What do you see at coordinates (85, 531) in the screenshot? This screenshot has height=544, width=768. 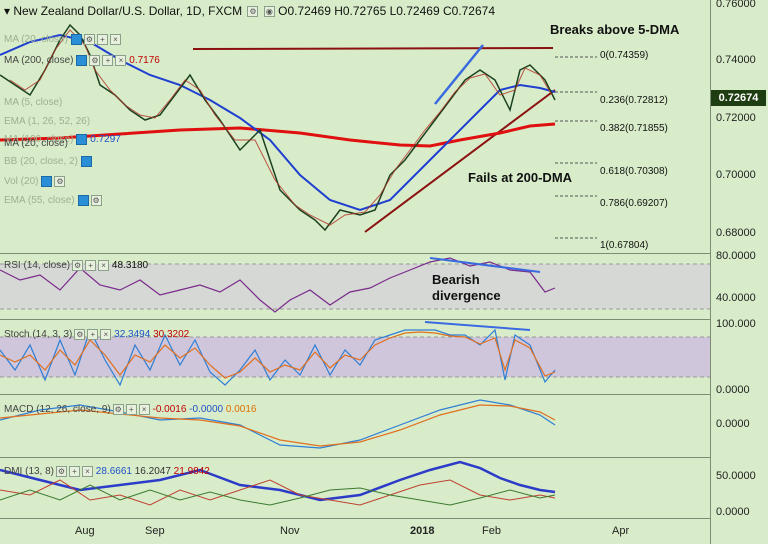 I see `x-tick-aug: Aug` at bounding box center [85, 531].